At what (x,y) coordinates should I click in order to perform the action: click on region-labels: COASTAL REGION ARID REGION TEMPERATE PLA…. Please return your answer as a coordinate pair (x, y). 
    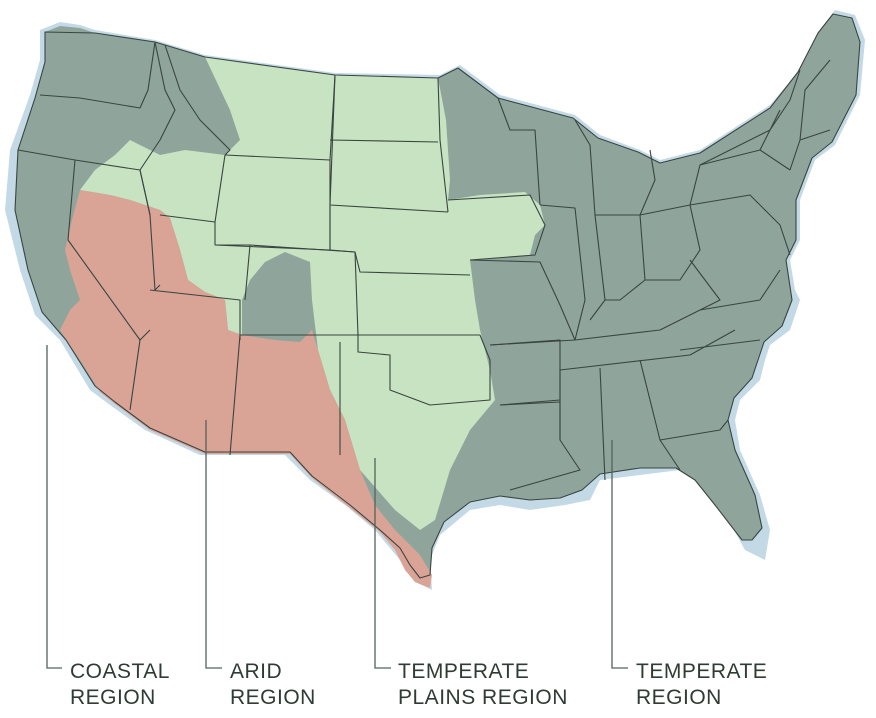
    Looking at the image, I should click on (418, 684).